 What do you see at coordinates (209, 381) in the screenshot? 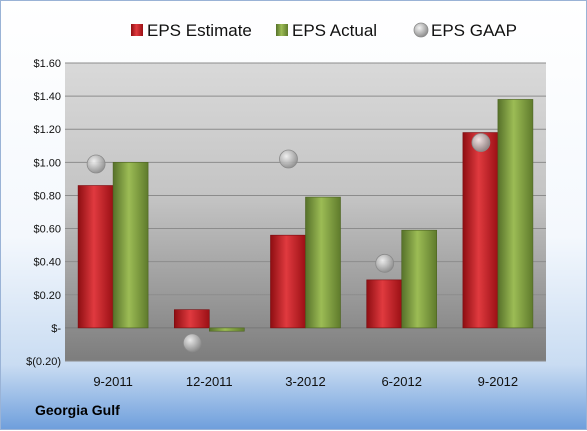
I see `x-tick-label: 12-2011` at bounding box center [209, 381].